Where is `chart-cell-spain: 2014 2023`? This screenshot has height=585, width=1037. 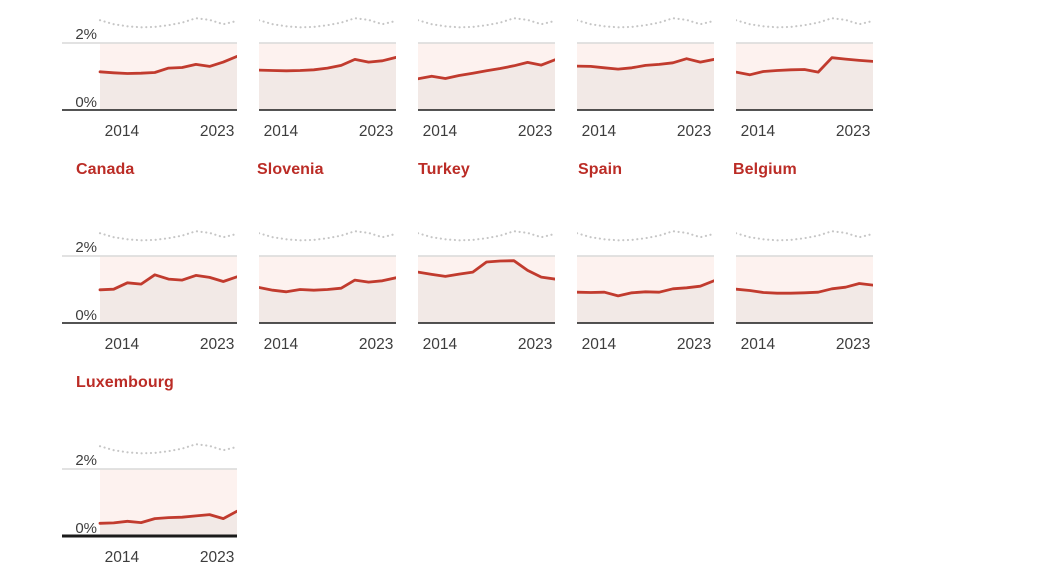
chart-cell-spain: 2014 2023 is located at coordinates (645, 286).